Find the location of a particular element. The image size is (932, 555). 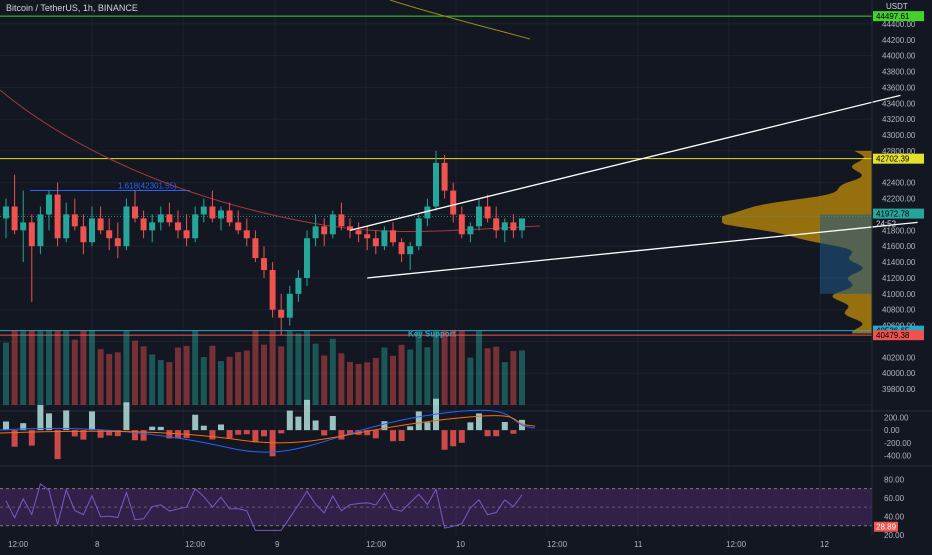

price-tick-label: 43600.00 is located at coordinates (899, 87).